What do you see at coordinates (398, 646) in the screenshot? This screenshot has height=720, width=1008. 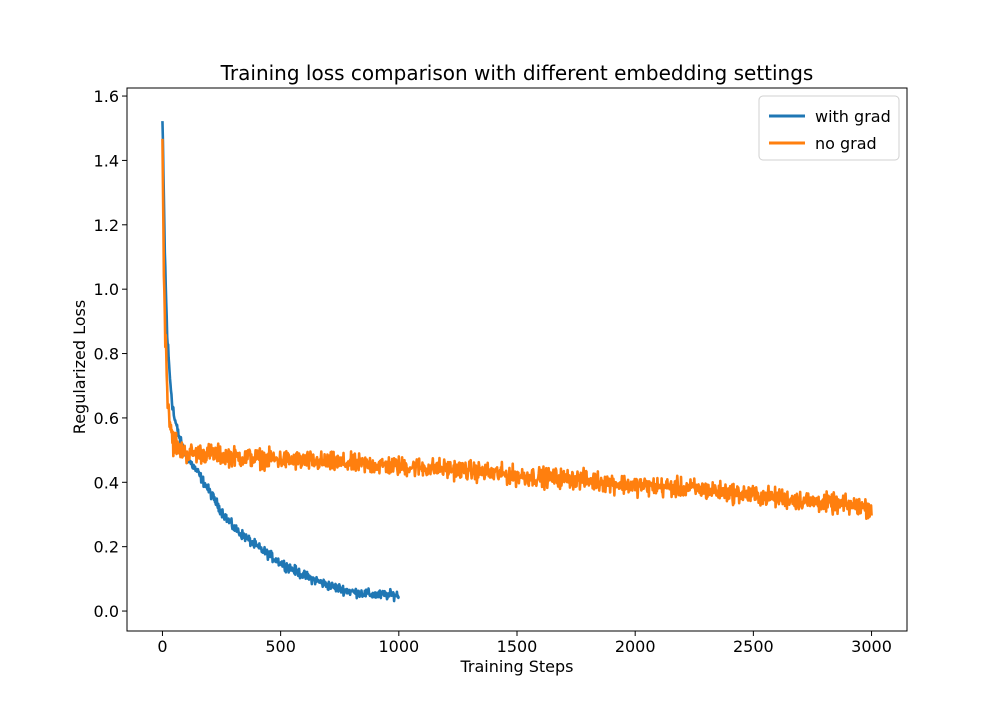 I see `x-tick-label: 1000` at bounding box center [398, 646].